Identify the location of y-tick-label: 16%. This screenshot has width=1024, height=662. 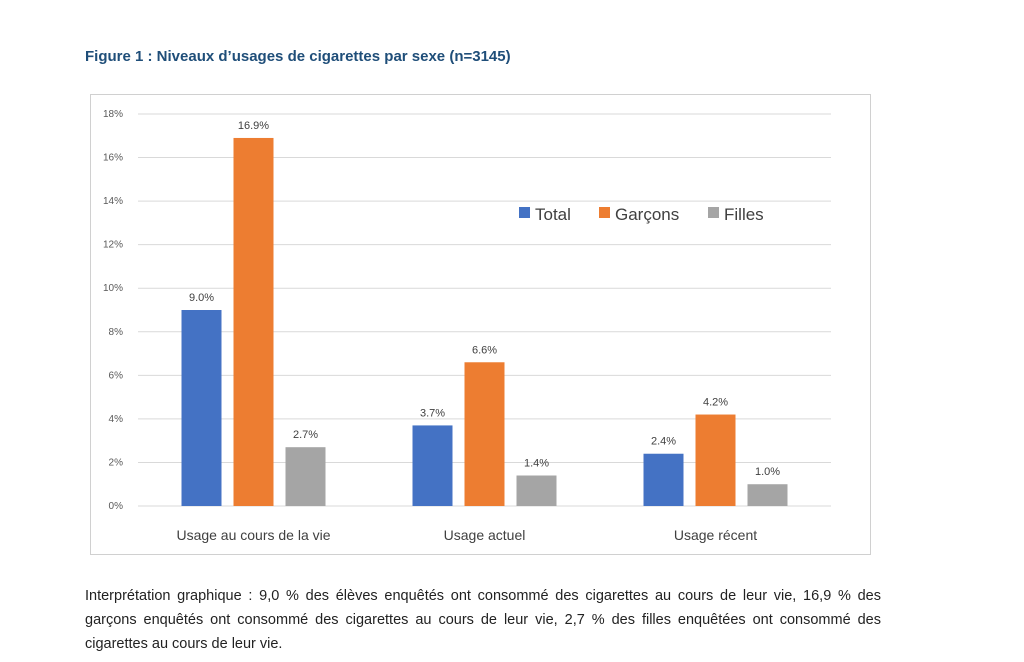
(113, 158).